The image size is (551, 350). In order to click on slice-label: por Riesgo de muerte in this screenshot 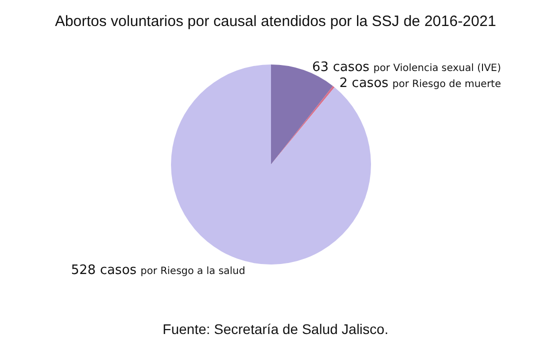, I will do `click(447, 84)`.